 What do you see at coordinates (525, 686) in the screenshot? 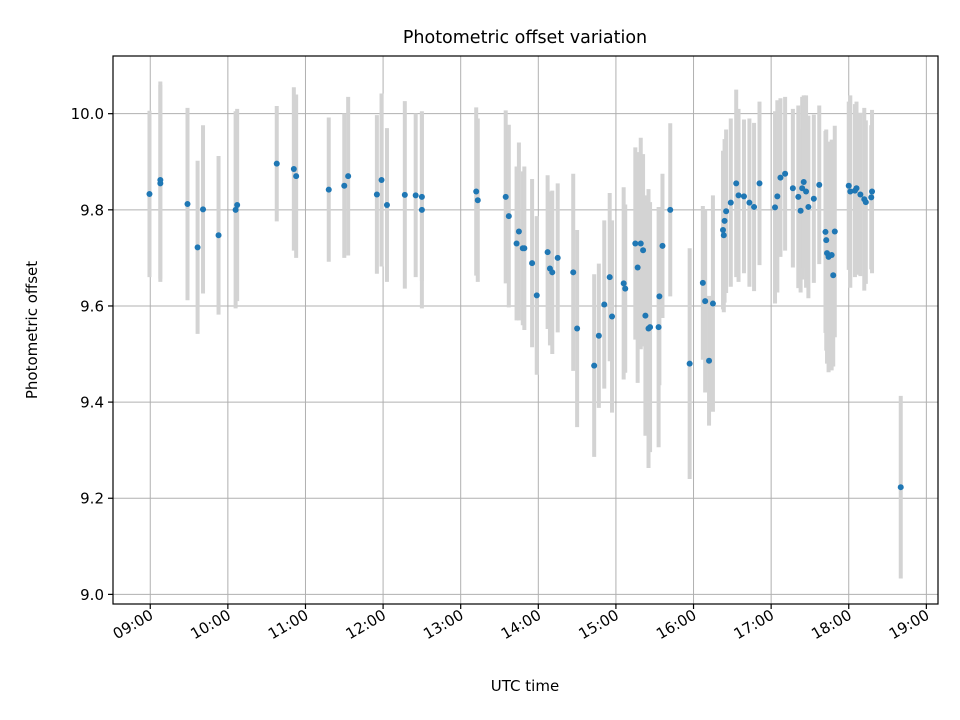
I see `x-axis-label: UTC time` at bounding box center [525, 686].